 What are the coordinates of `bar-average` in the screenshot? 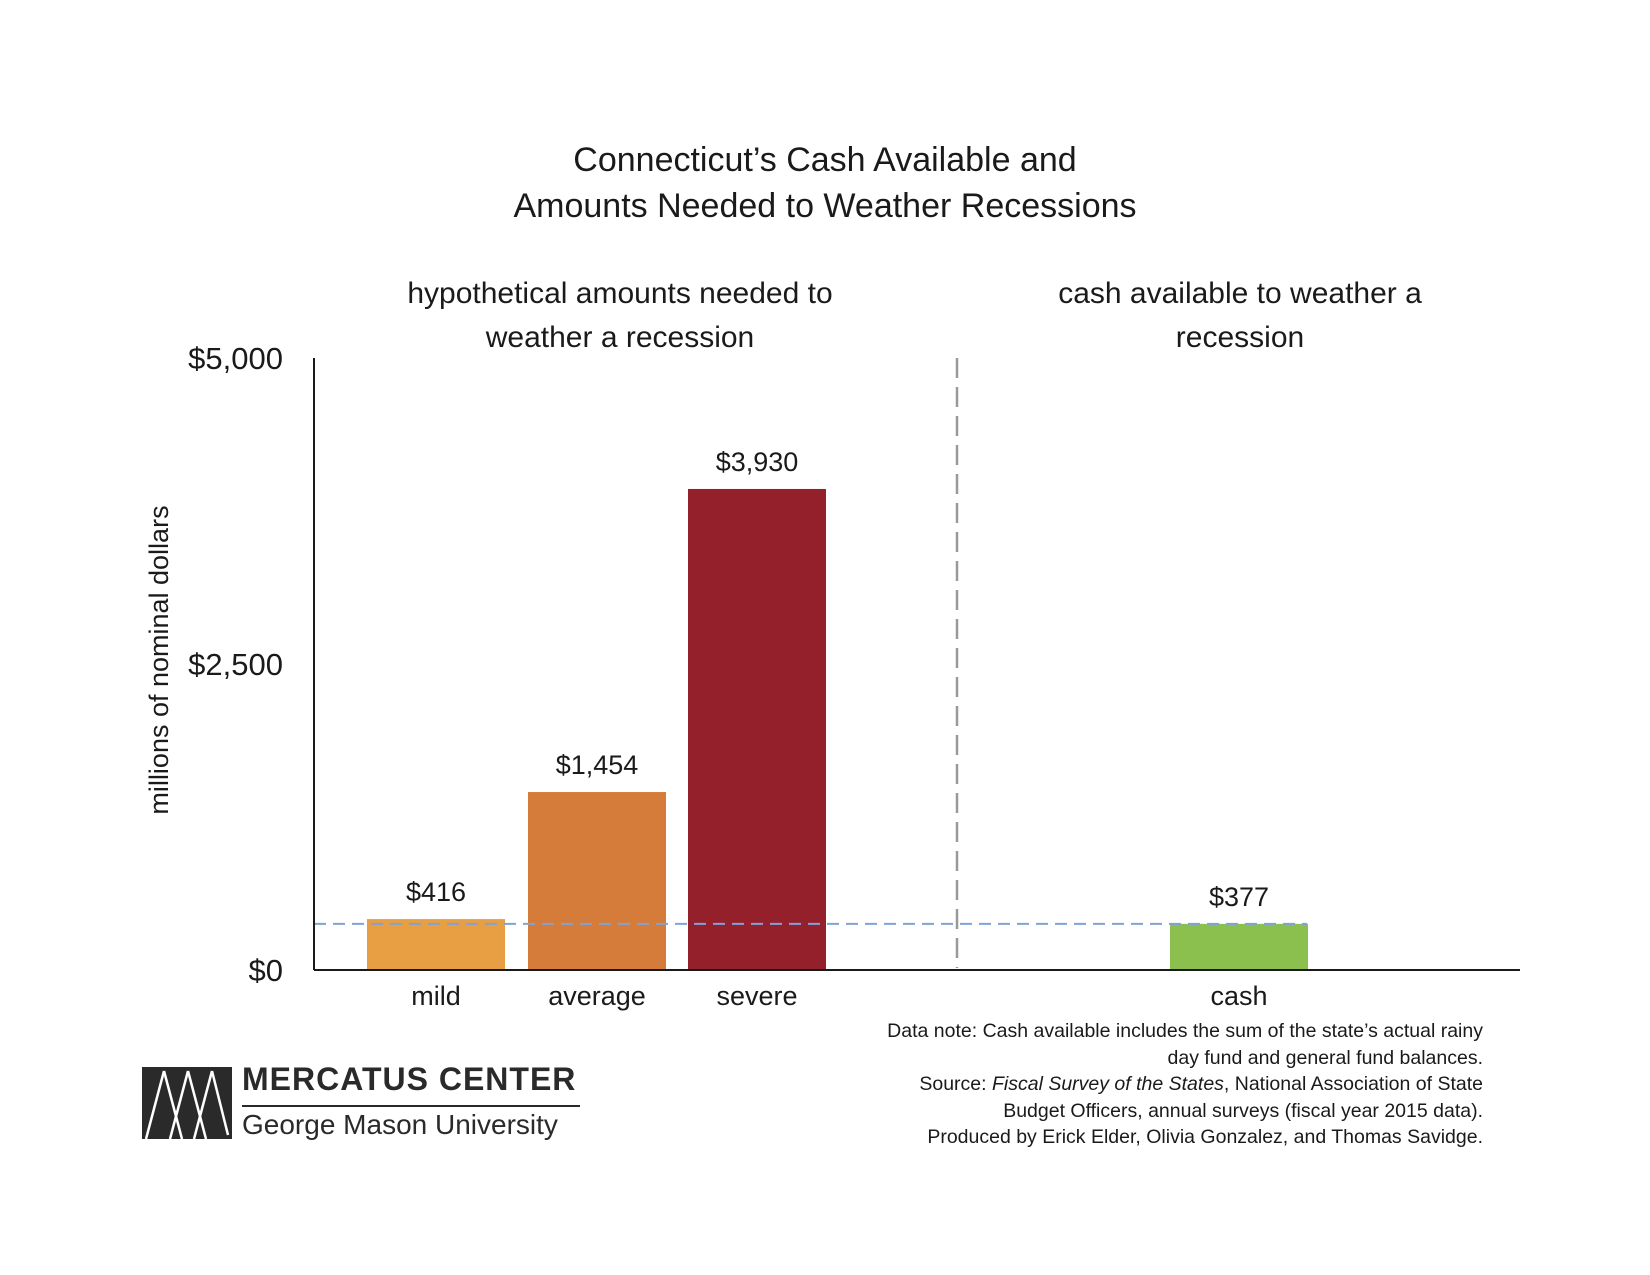 It's located at (597, 881).